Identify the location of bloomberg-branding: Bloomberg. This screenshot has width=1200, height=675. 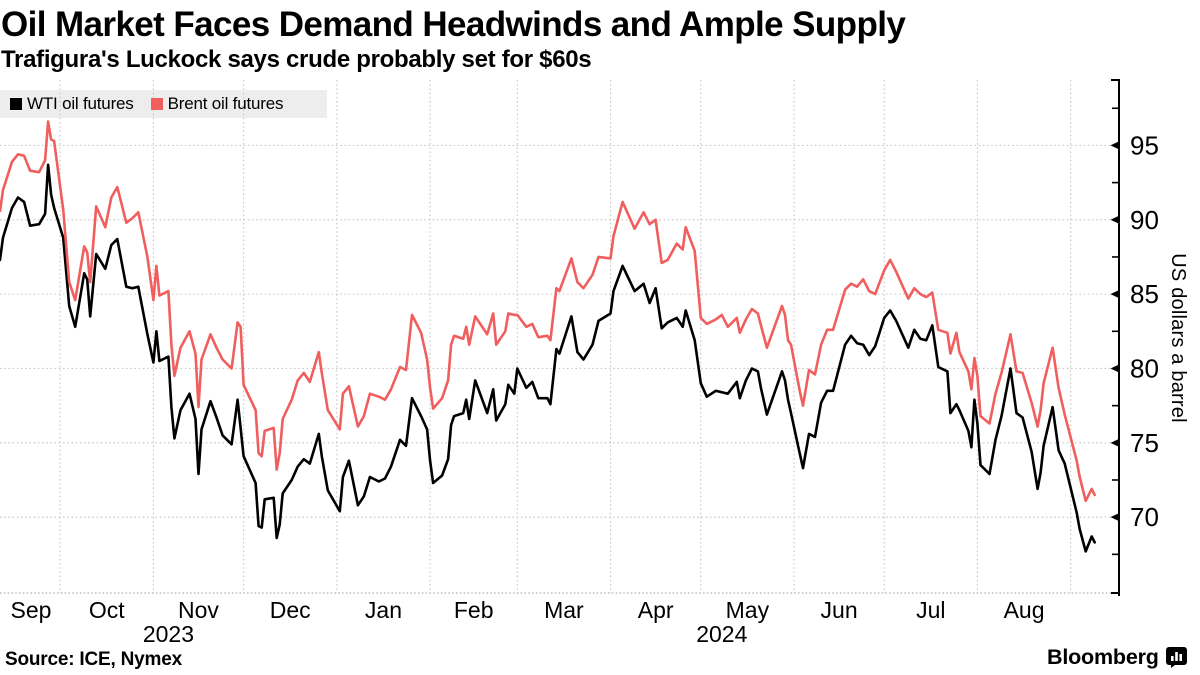
(1117, 657).